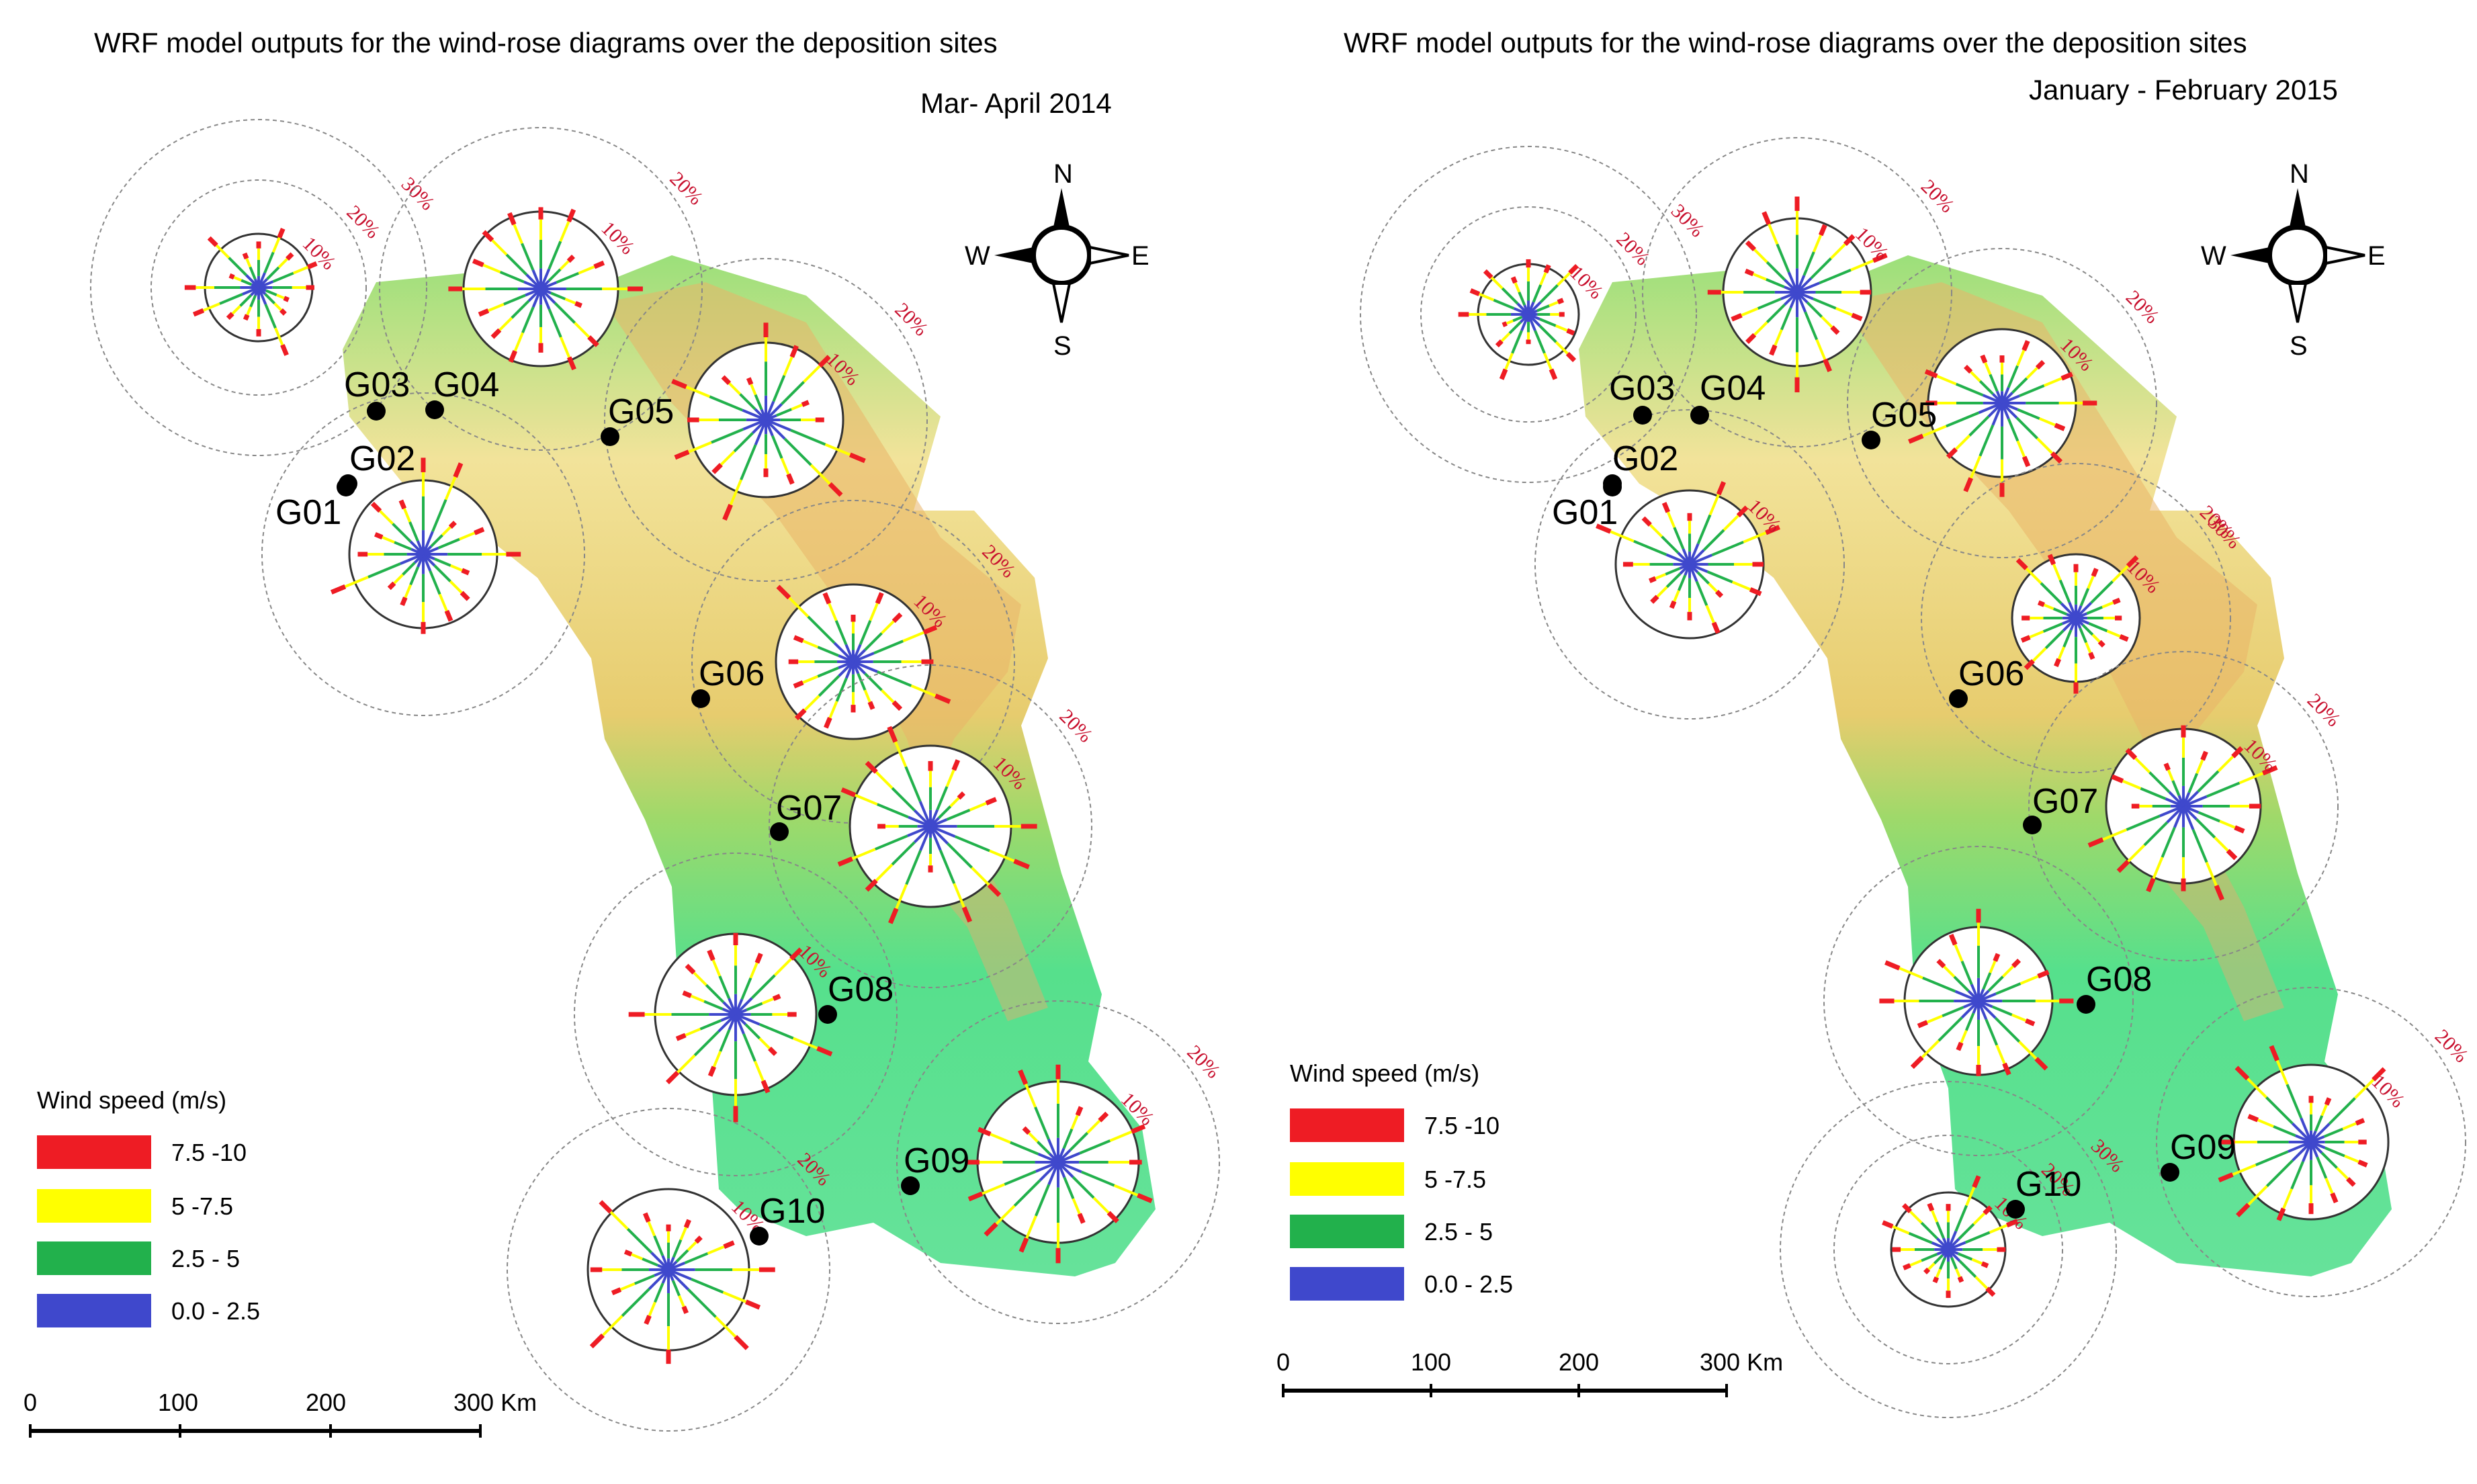 The width and height of the screenshot is (2477, 1484). What do you see at coordinates (131, 1100) in the screenshot?
I see `legend-title: Wind speed (m/s)` at bounding box center [131, 1100].